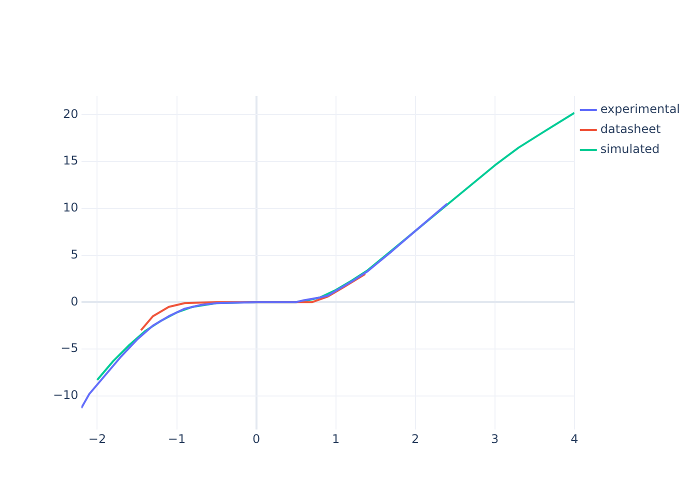 This screenshot has width=700, height=500. I want to click on y-tick-label: 10, so click(70, 207).